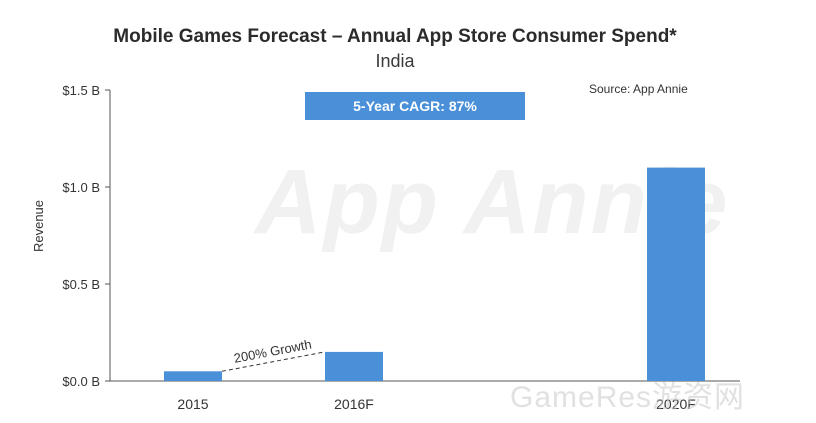  Describe the element at coordinates (192, 404) in the screenshot. I see `x-tick-label: 2015` at that location.